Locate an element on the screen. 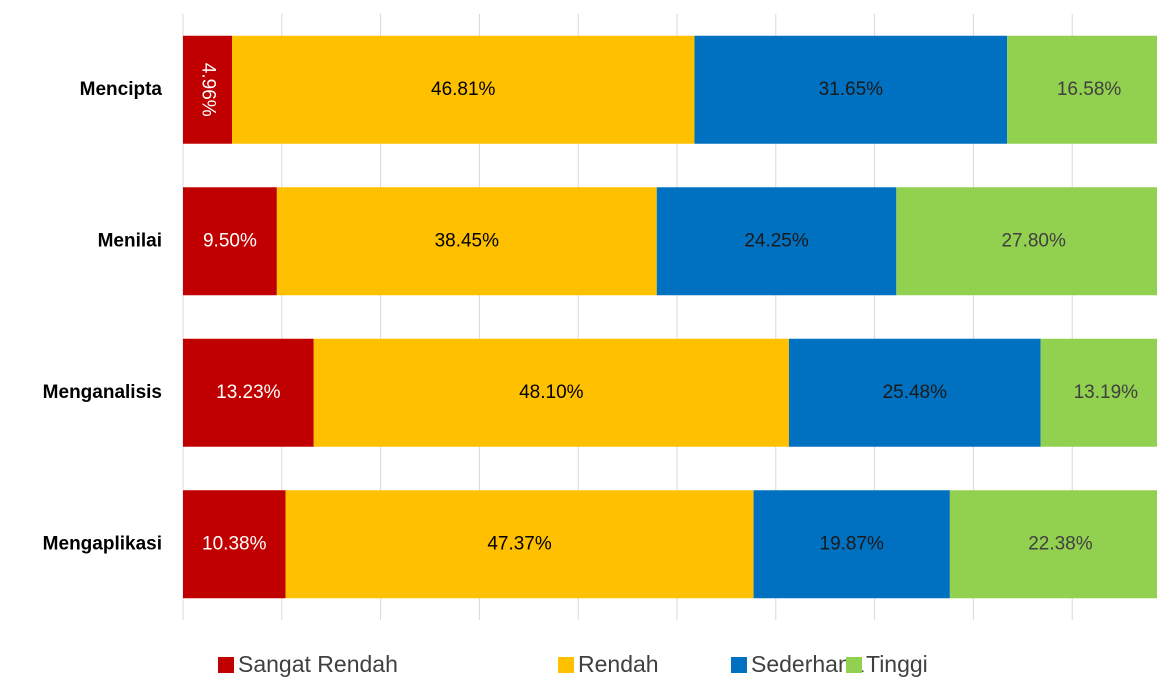 Image resolution: width=1157 pixels, height=680 pixels. data-label: 31.65% is located at coordinates (851, 89).